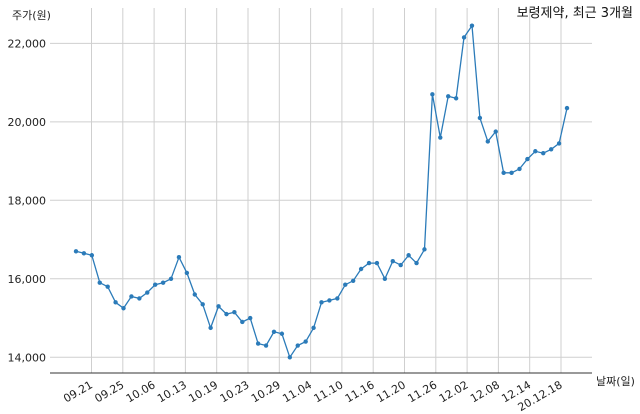 The image size is (640, 414). Describe the element at coordinates (391, 391) in the screenshot. I see `x-tick-label: 11.20` at that location.